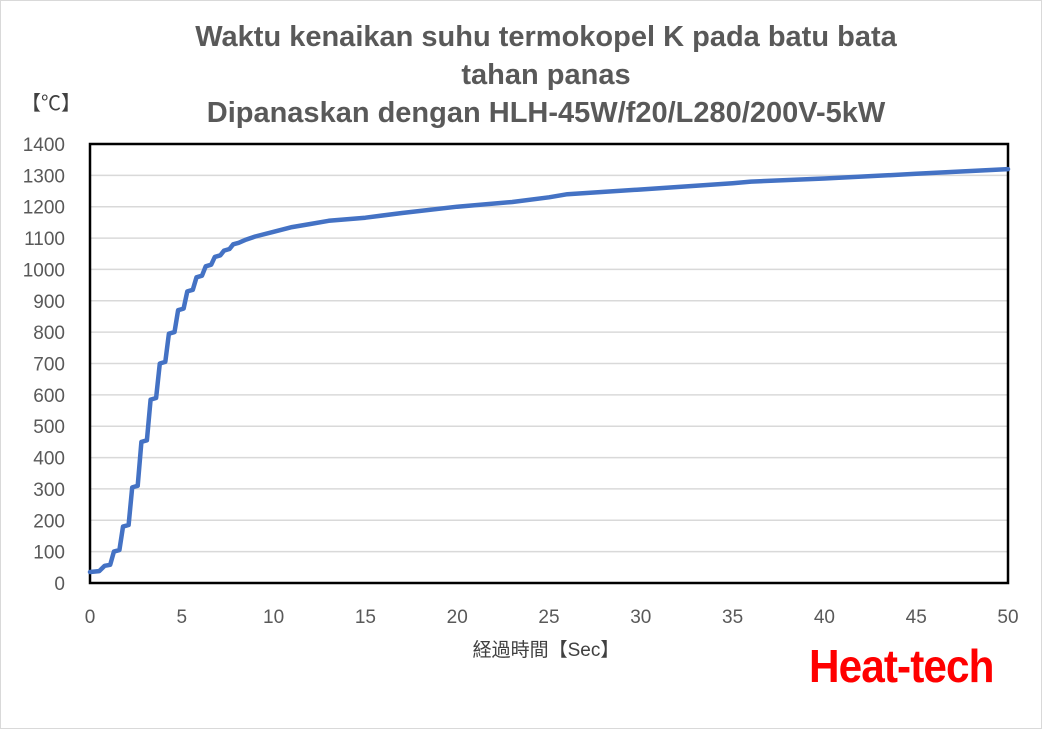  I want to click on x-tick-label: 50, so click(1007, 617).